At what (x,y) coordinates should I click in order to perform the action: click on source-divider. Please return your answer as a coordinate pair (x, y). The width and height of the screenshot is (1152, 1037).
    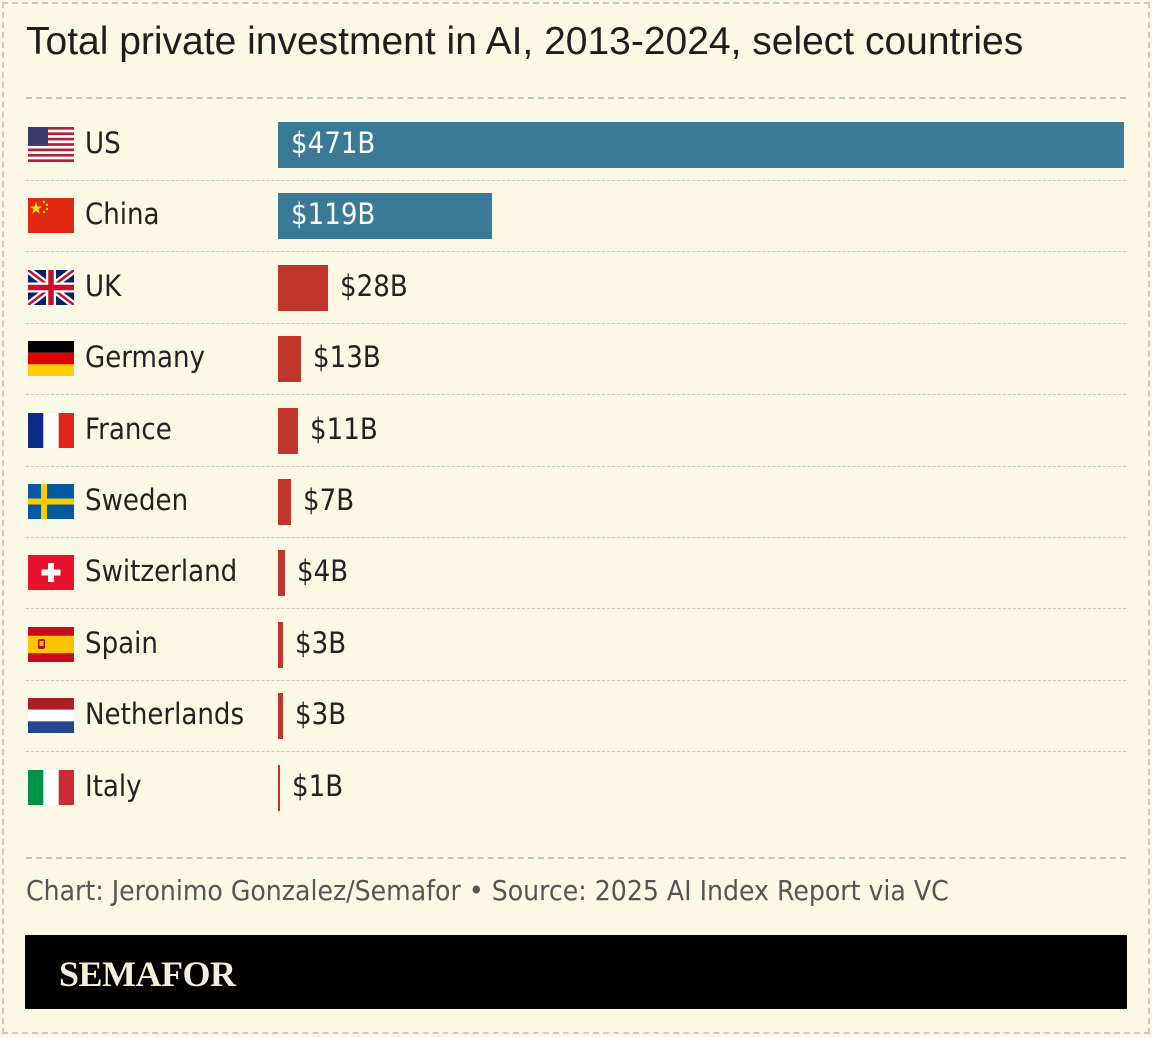
    Looking at the image, I should click on (576, 858).